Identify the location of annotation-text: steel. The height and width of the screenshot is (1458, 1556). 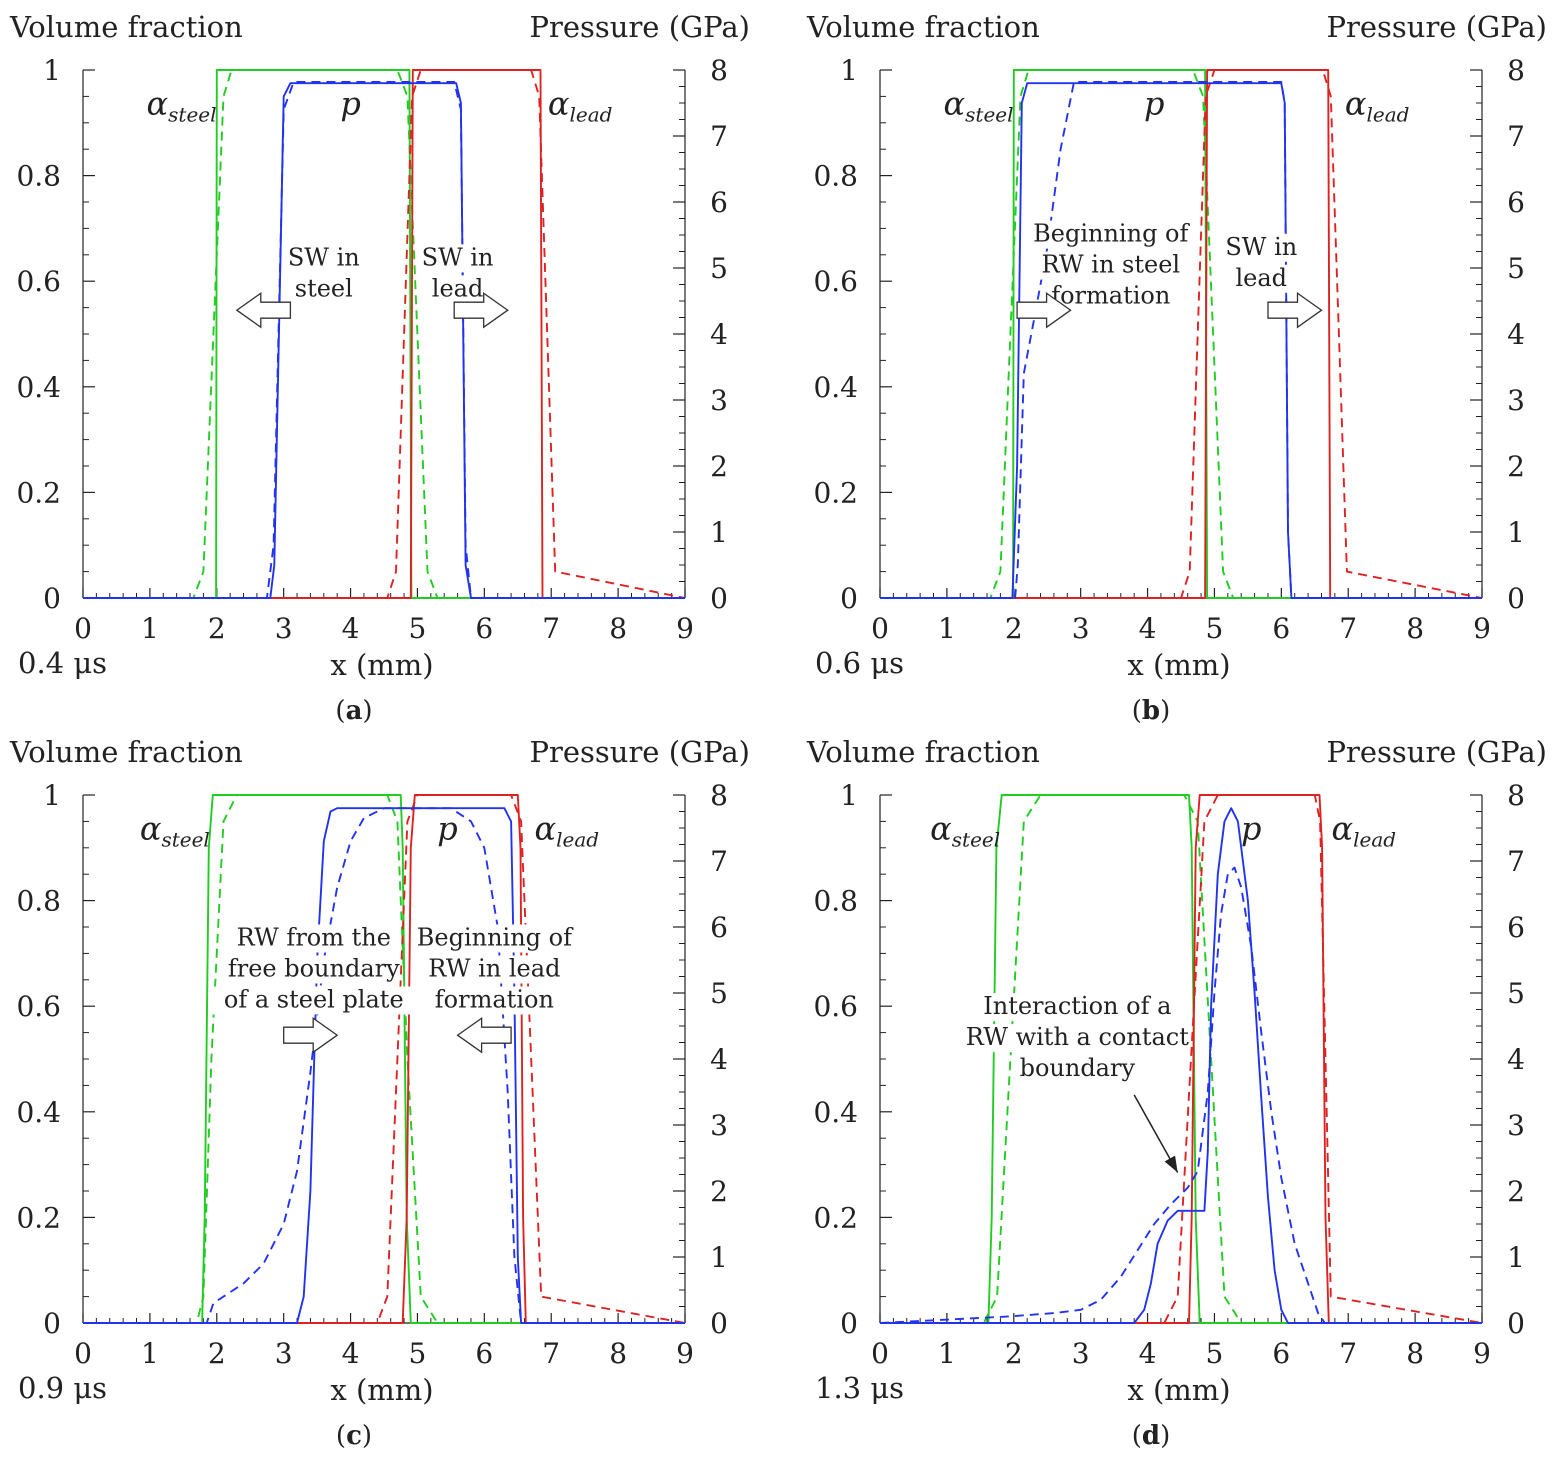
(324, 288).